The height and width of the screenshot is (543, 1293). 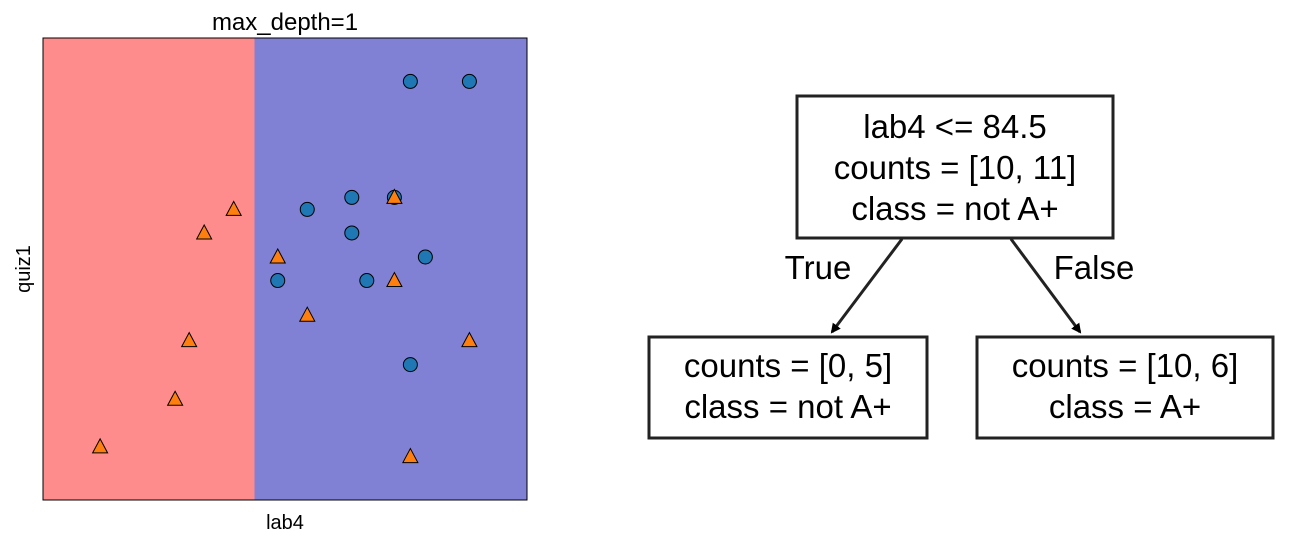 I want to click on left-leaf-line-1: counts = [0, 5], so click(x=788, y=365).